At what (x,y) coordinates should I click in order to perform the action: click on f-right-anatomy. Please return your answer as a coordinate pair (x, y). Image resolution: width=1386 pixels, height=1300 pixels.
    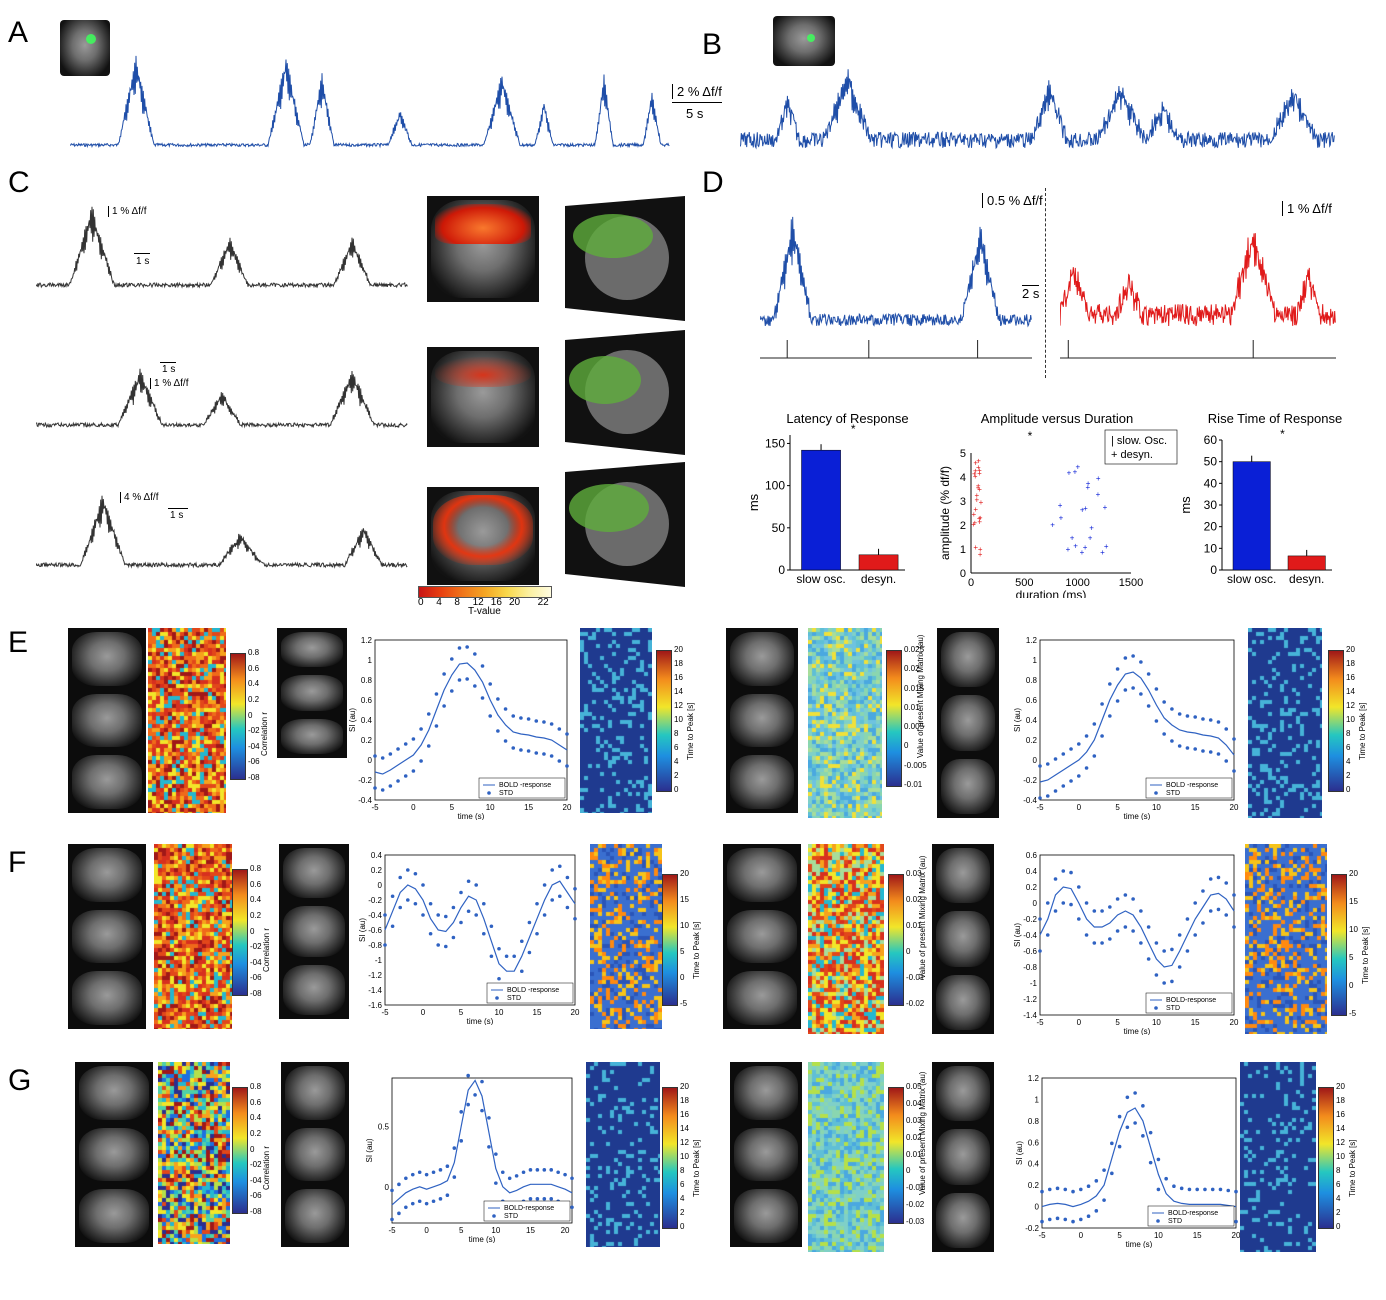
    Looking at the image, I should click on (762, 936).